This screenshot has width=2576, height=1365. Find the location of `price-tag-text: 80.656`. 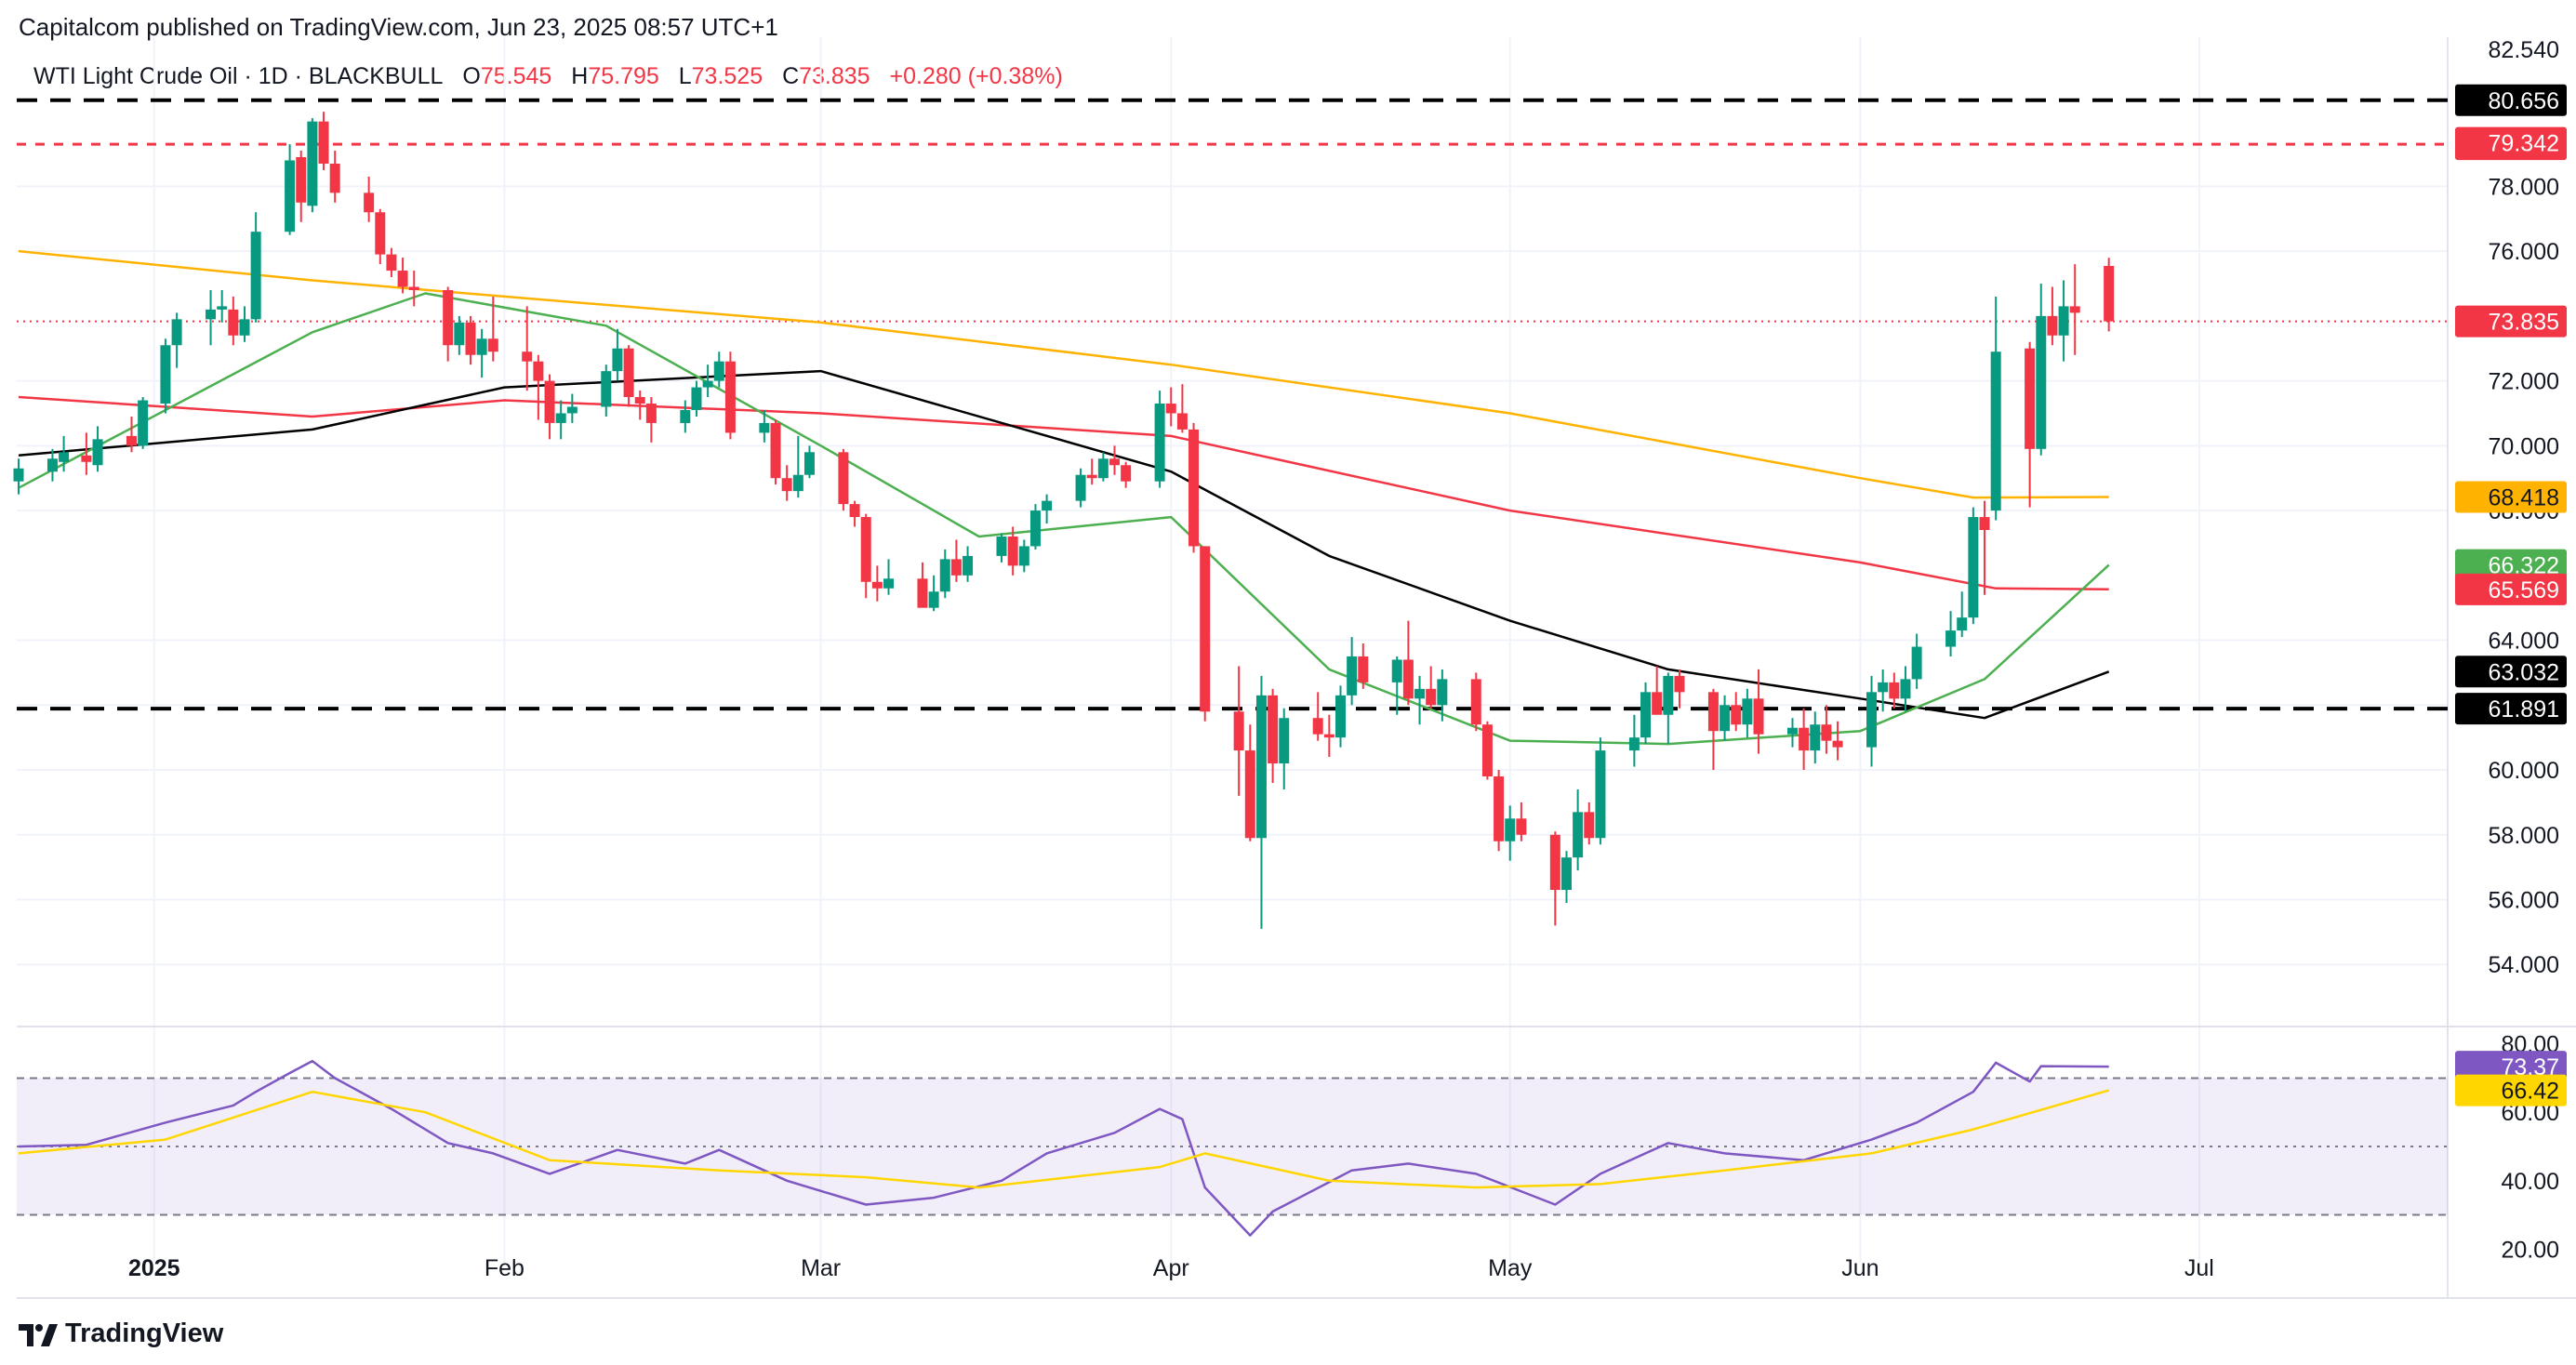

price-tag-text: 80.656 is located at coordinates (2524, 101).